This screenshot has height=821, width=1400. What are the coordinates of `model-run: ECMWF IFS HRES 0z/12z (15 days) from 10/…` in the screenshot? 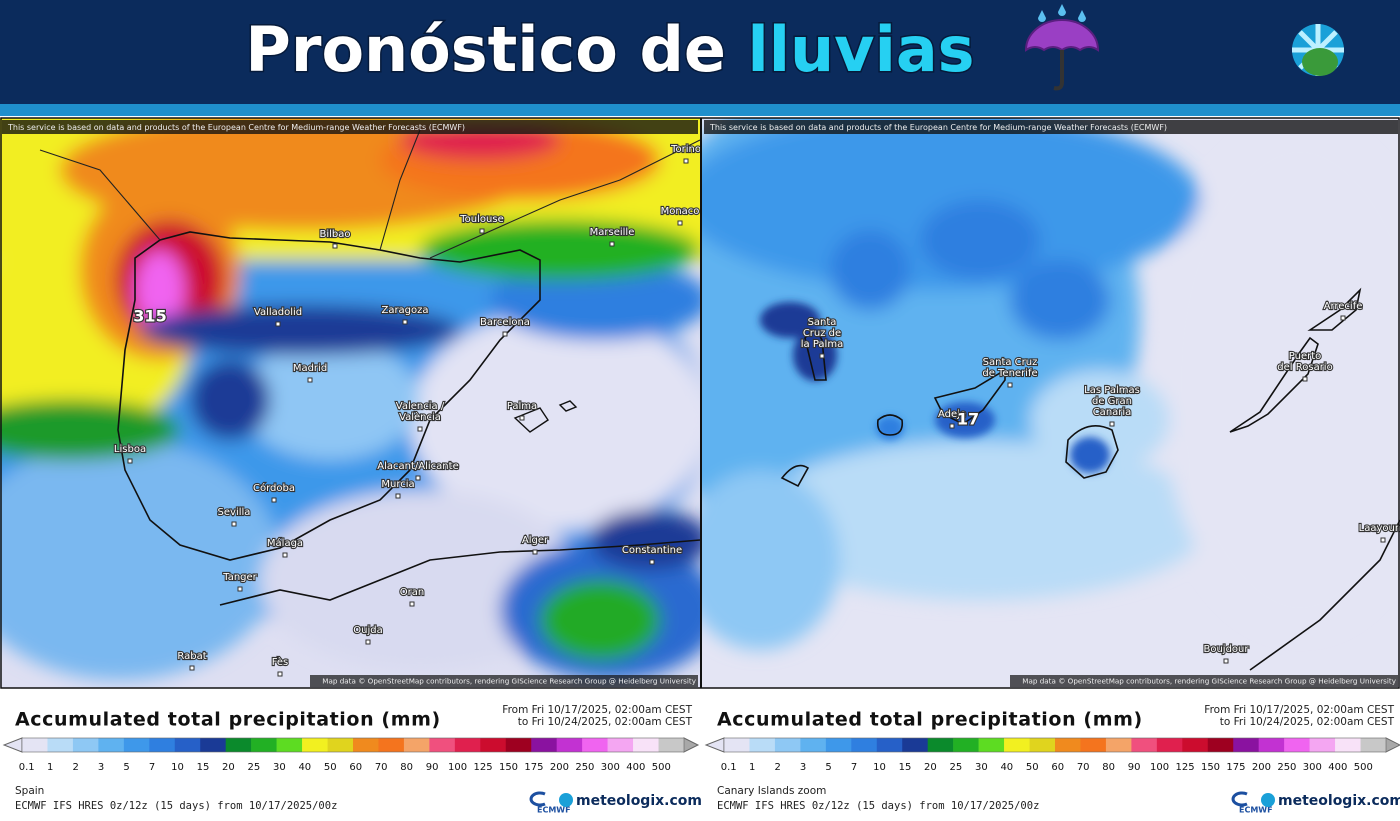 It's located at (878, 806).